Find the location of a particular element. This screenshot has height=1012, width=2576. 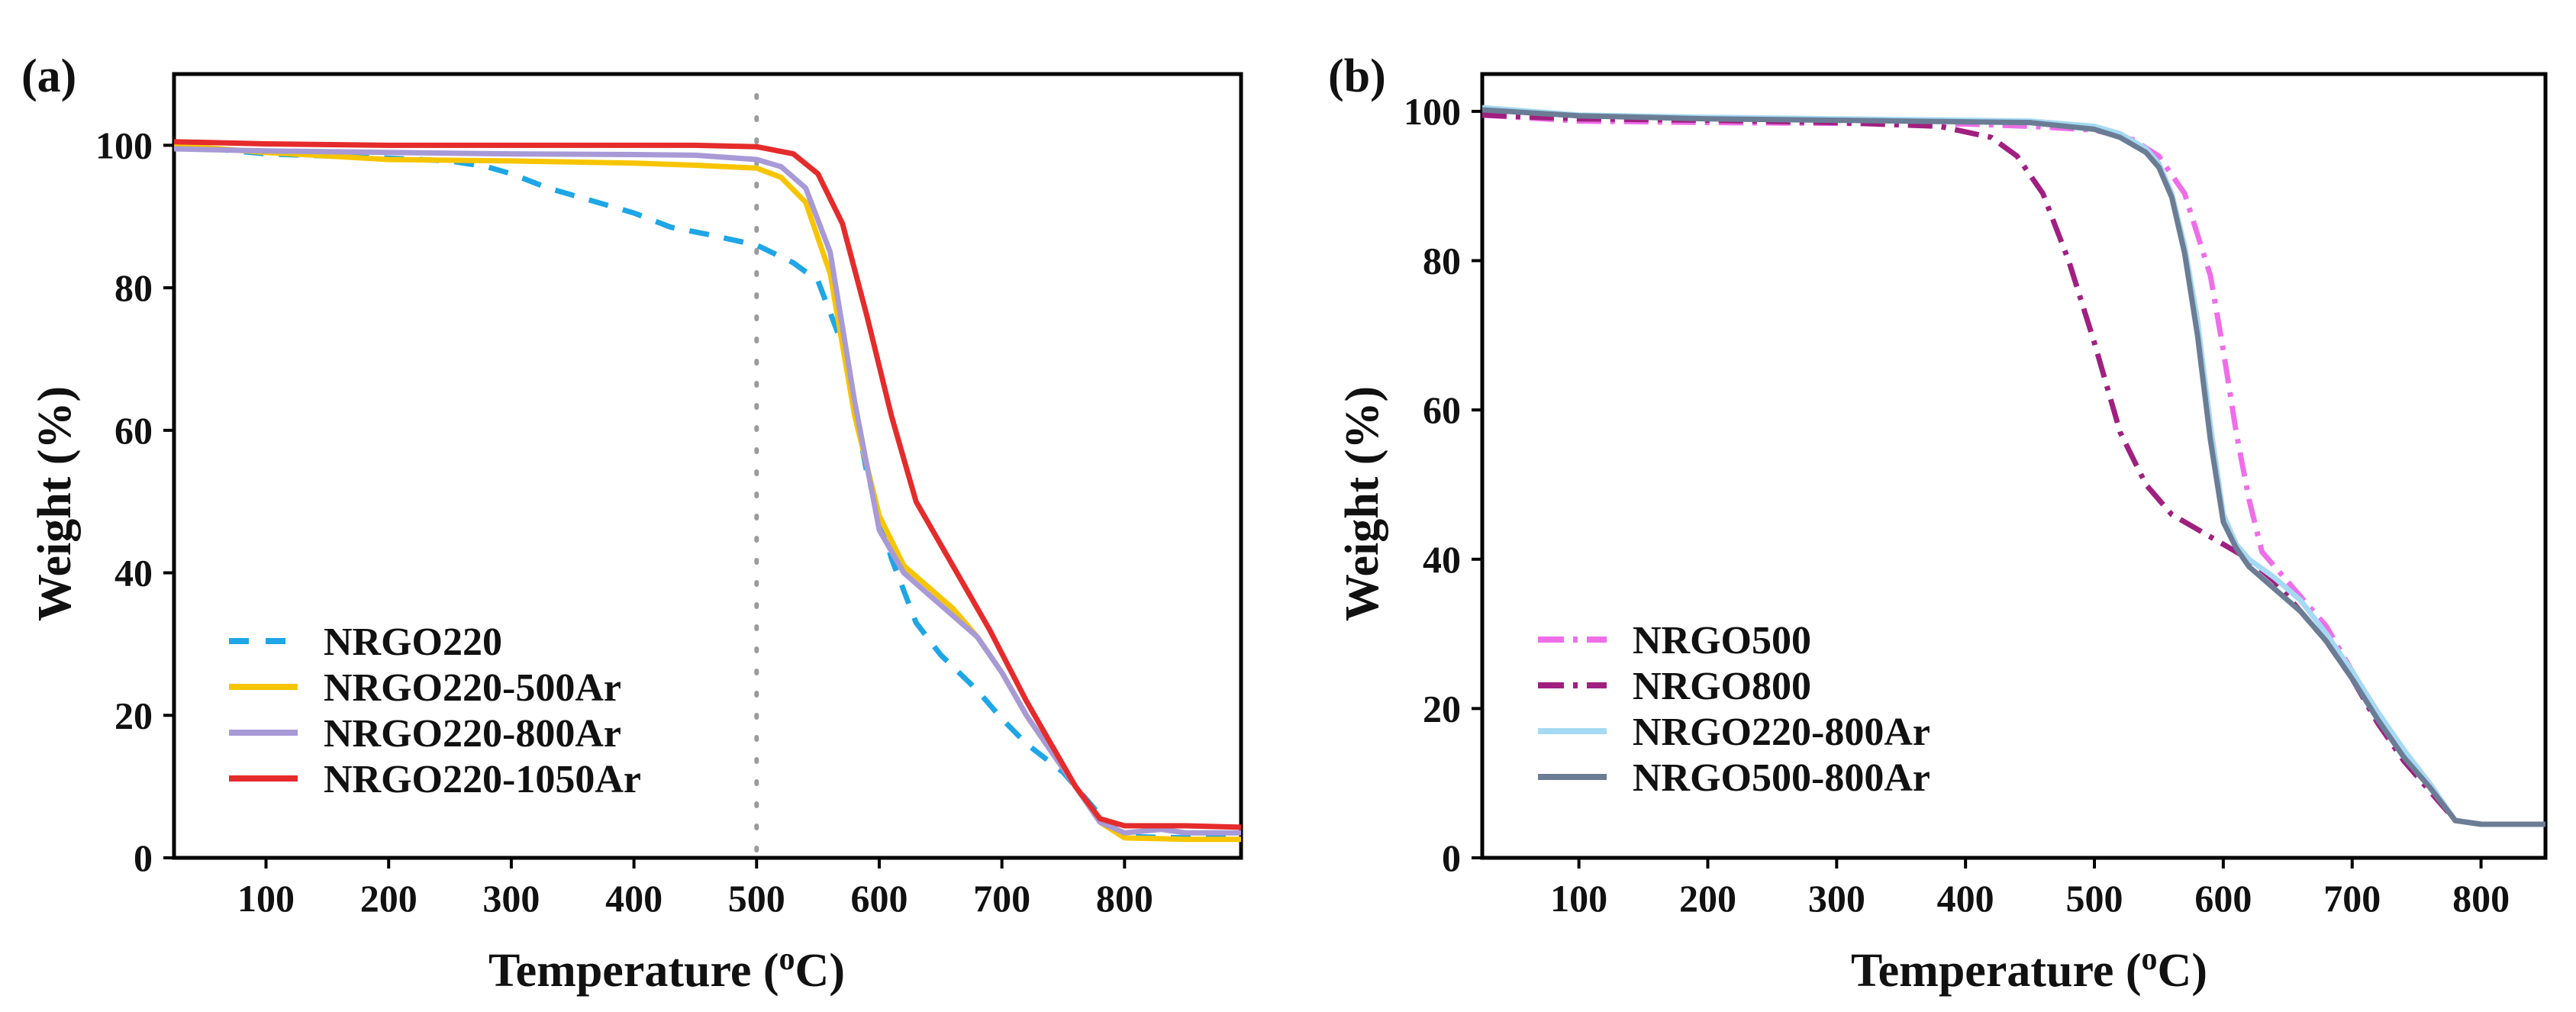

legend-label: NRGO500 is located at coordinates (1722, 640).